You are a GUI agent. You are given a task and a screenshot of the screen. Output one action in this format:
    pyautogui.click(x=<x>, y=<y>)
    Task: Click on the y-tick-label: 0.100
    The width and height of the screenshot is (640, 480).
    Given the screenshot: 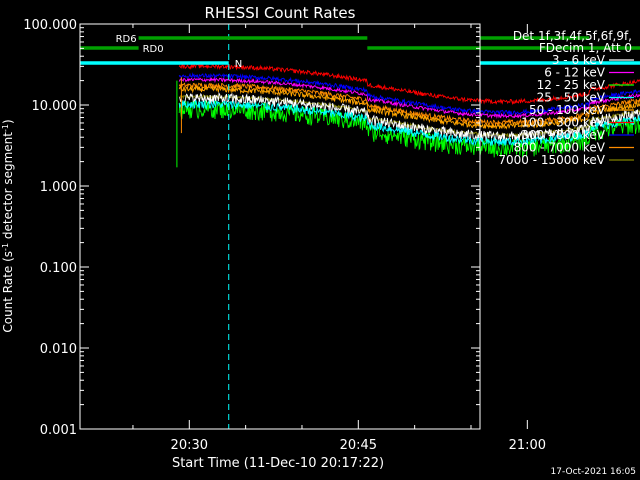 What is the action you would take?
    pyautogui.click(x=58, y=268)
    